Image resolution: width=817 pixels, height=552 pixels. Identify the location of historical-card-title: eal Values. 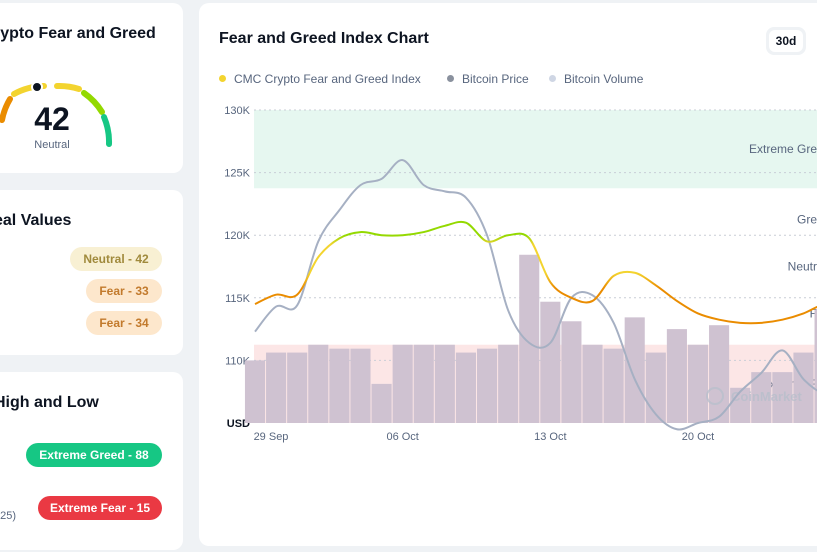
(36, 220).